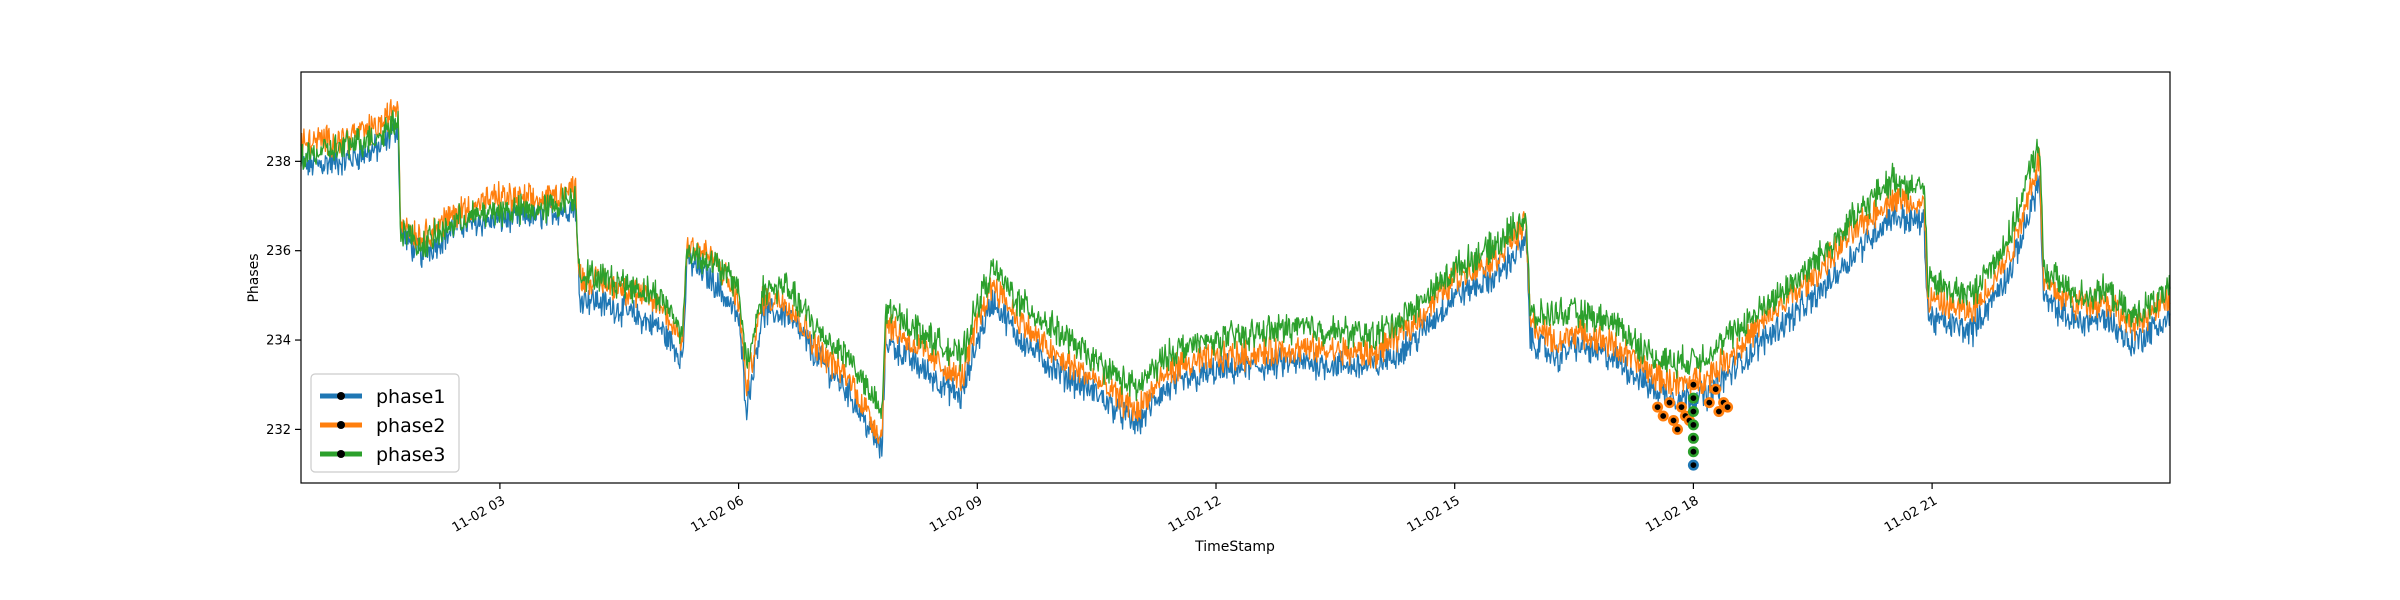 The height and width of the screenshot is (600, 2400). Describe the element at coordinates (278, 251) in the screenshot. I see `y-tick-label: 236` at that location.